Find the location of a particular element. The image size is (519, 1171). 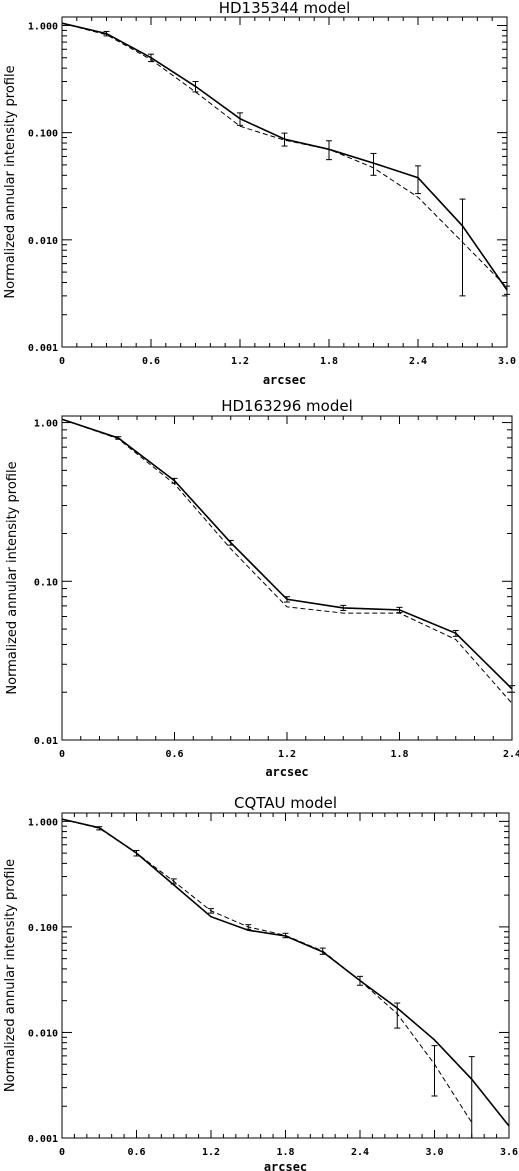

chart-title: CQTAU model is located at coordinates (285, 803).